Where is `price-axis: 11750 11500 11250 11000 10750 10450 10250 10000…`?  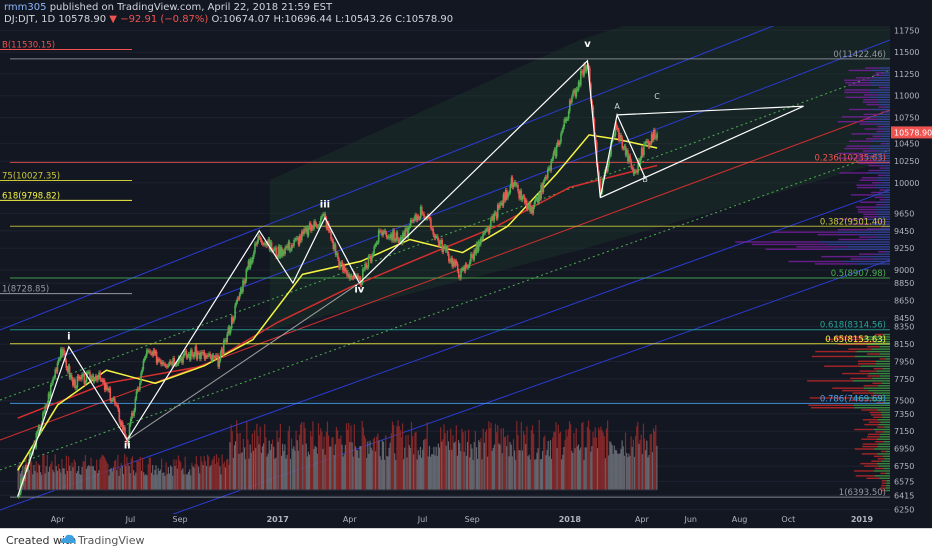 price-axis: 11750 11500 11250 11000 10750 10450 10250 10000… is located at coordinates (911, 270).